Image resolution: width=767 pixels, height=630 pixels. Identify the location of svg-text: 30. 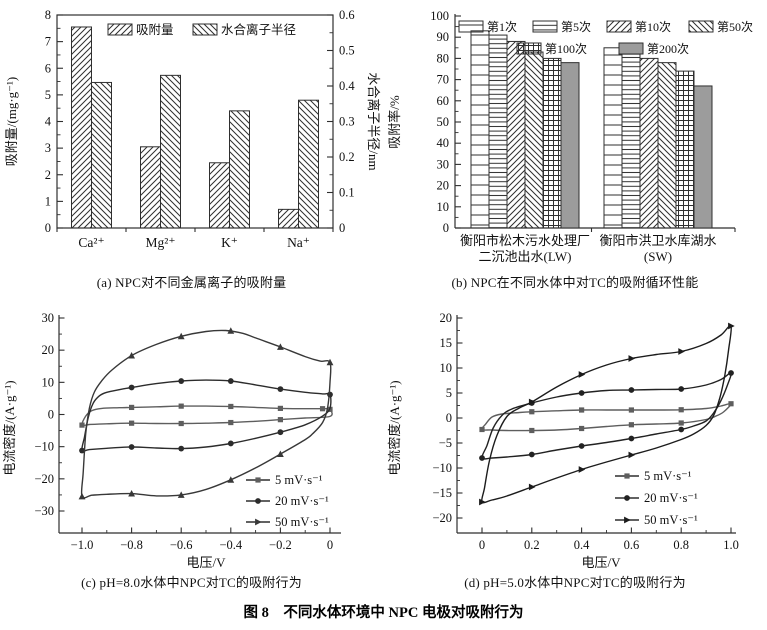
(48, 318).